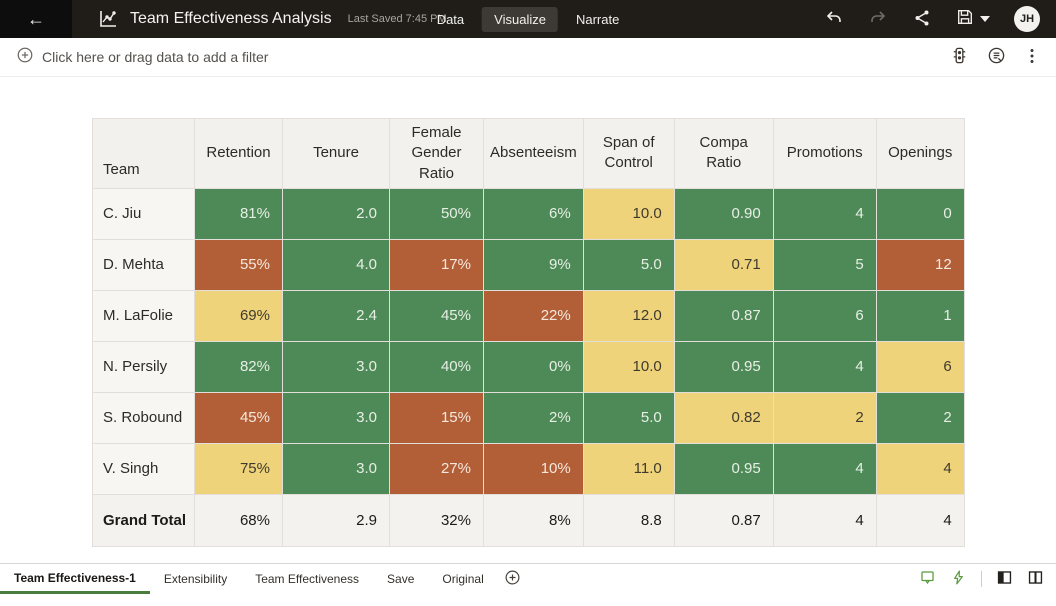 The height and width of the screenshot is (606, 1056). I want to click on cell: 55%, so click(238, 264).